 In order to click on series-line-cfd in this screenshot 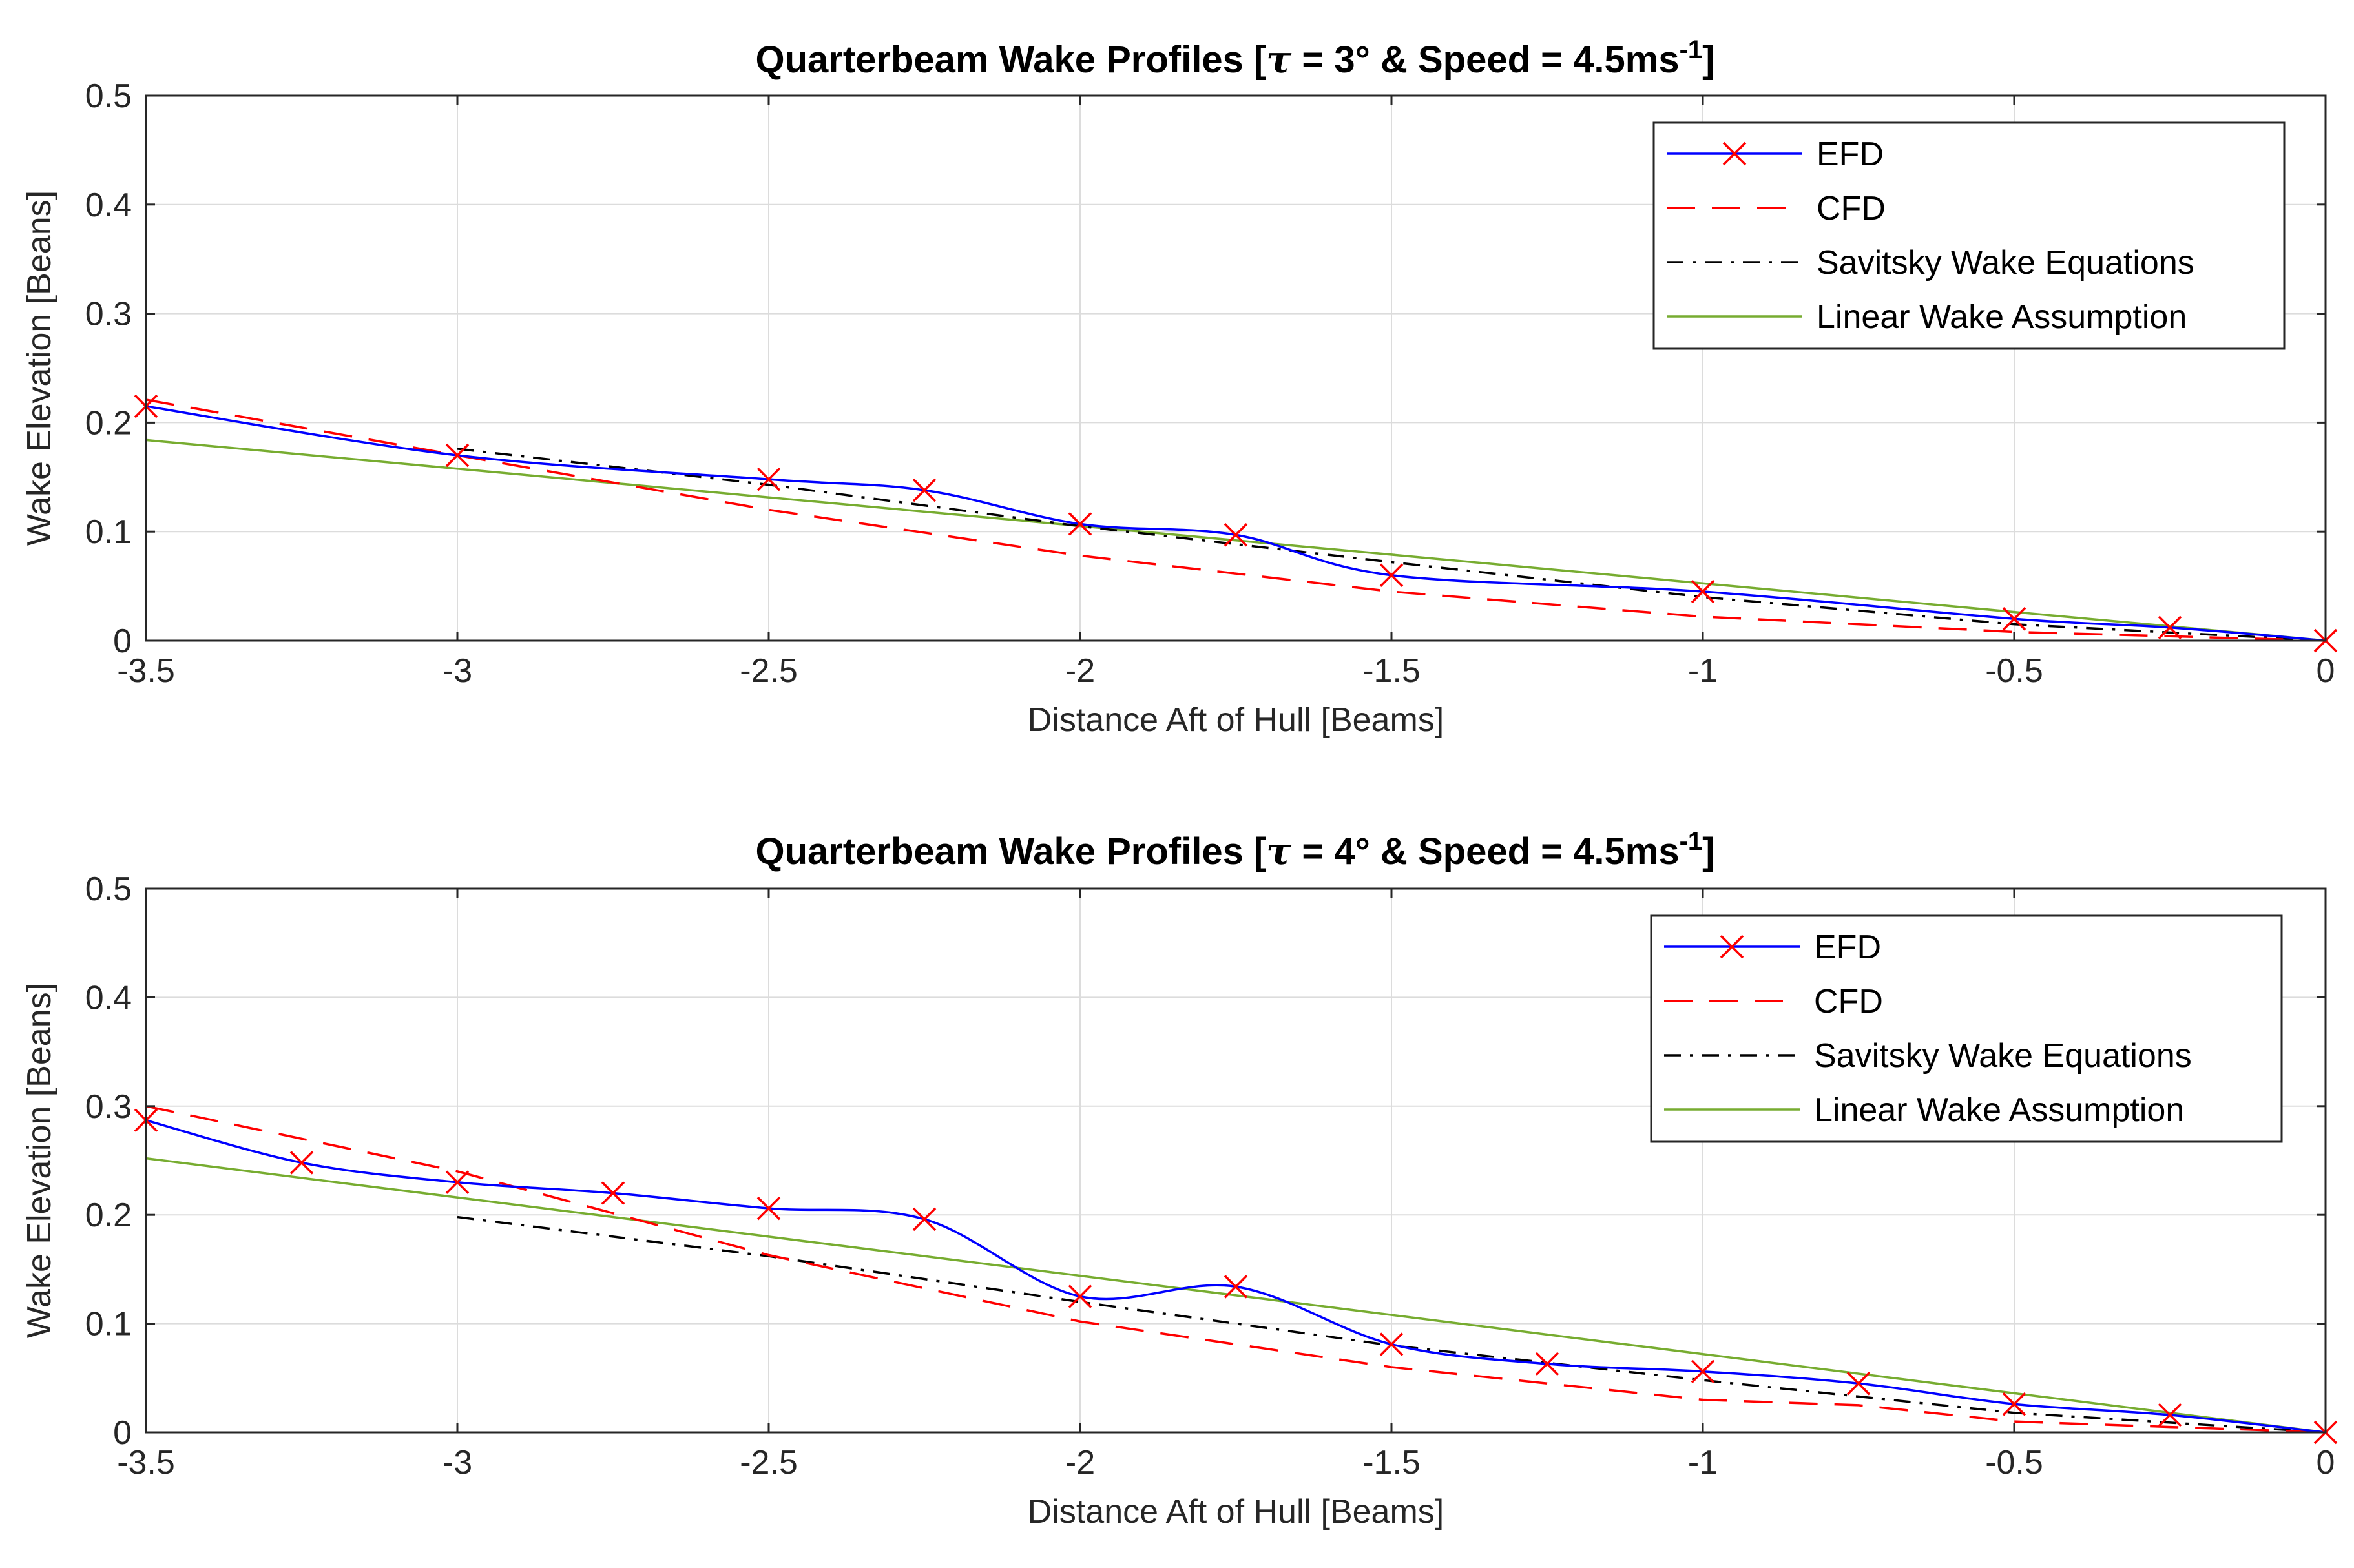, I will do `click(1235, 520)`.